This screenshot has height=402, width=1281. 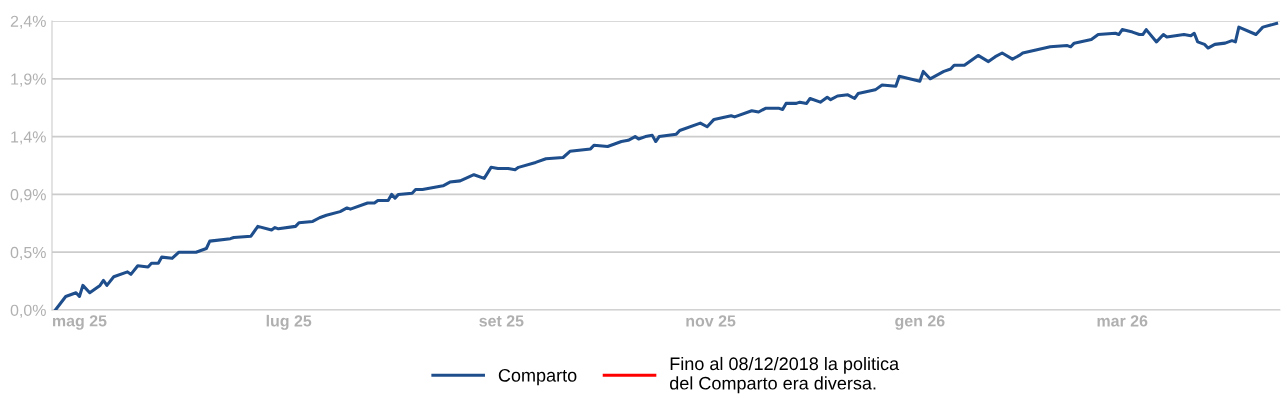 I want to click on legend-label: Fino al 08/12/2018 la politica del Comparto era diversa., so click(x=785, y=375).